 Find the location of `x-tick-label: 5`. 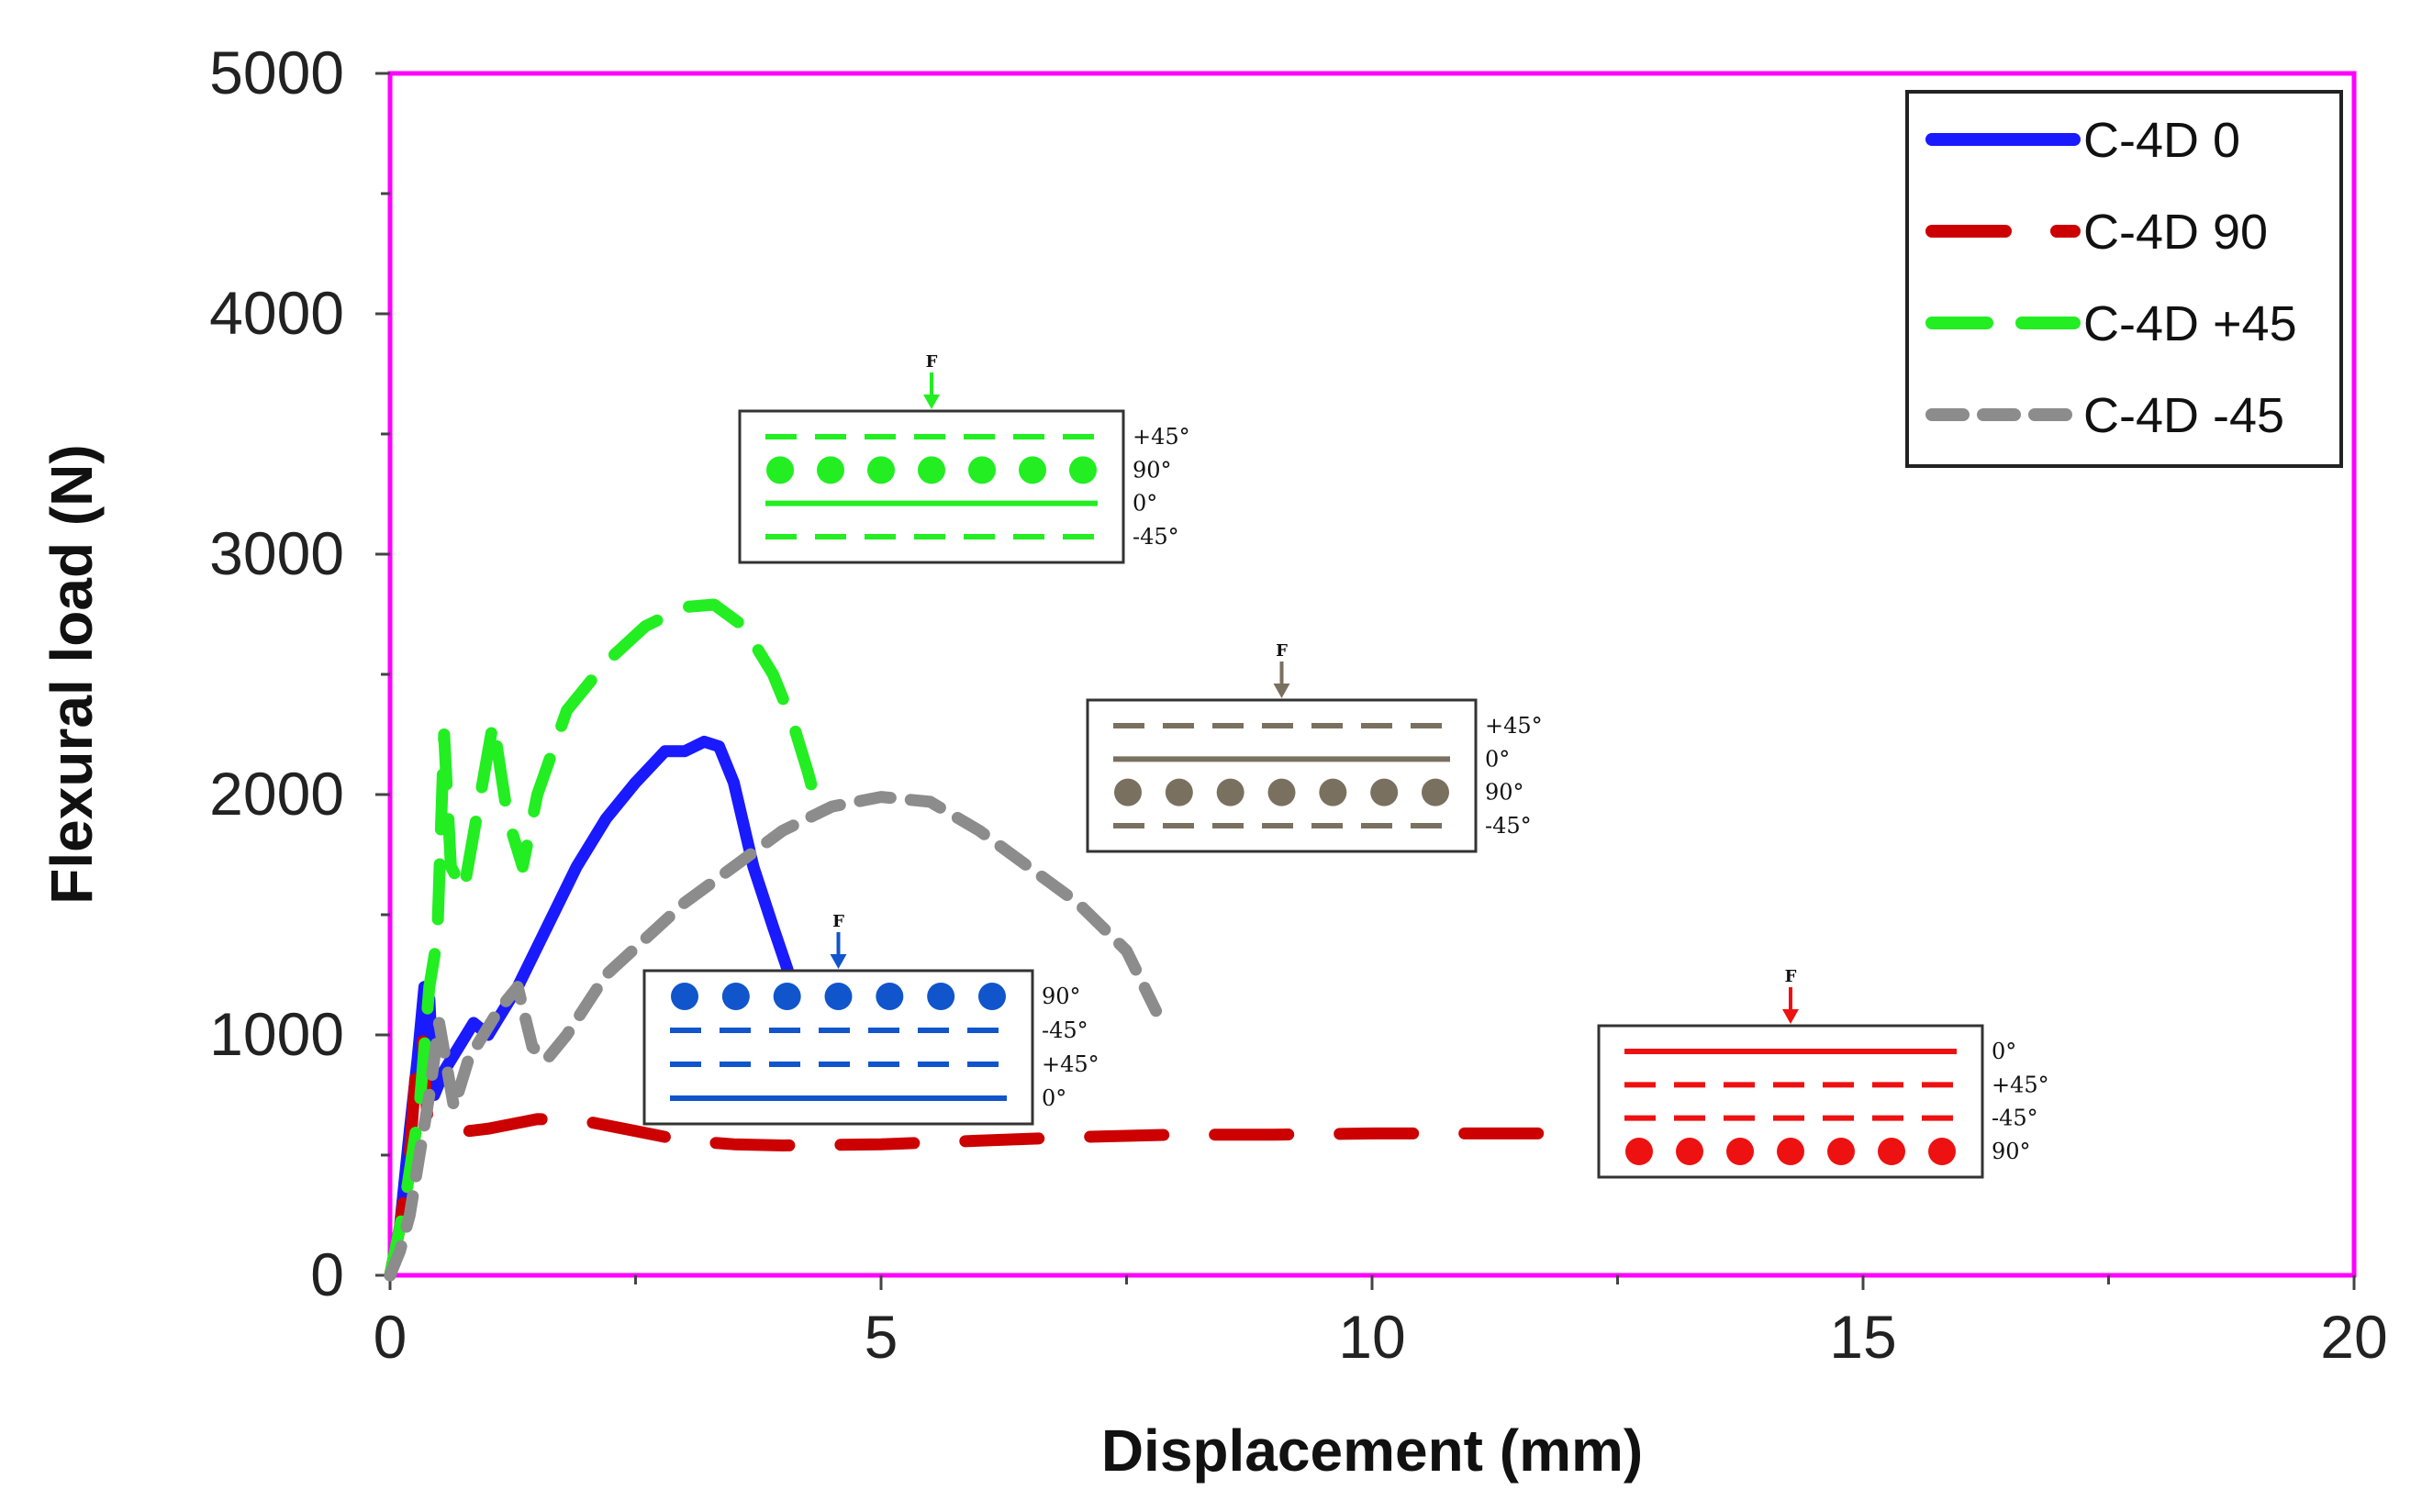

x-tick-label: 5 is located at coordinates (881, 1337).